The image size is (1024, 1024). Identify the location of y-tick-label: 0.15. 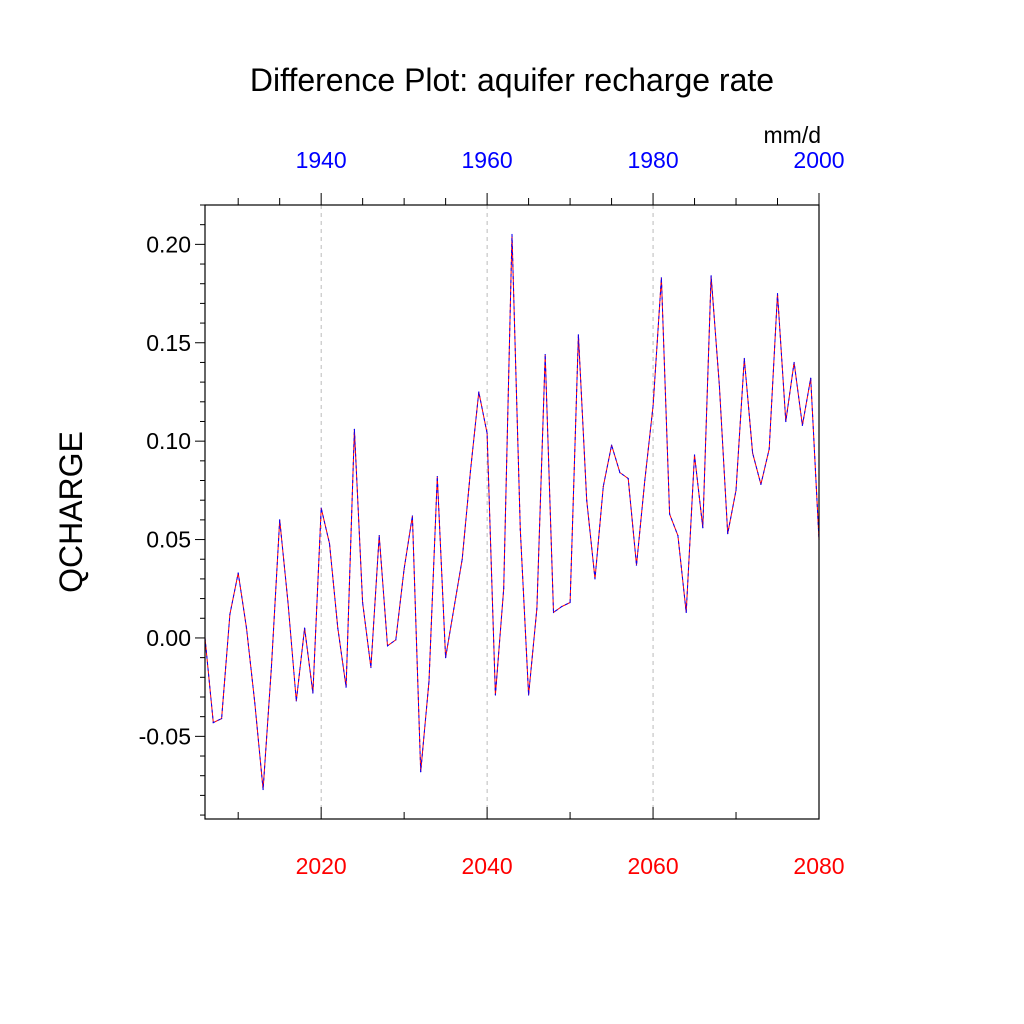
(168, 343).